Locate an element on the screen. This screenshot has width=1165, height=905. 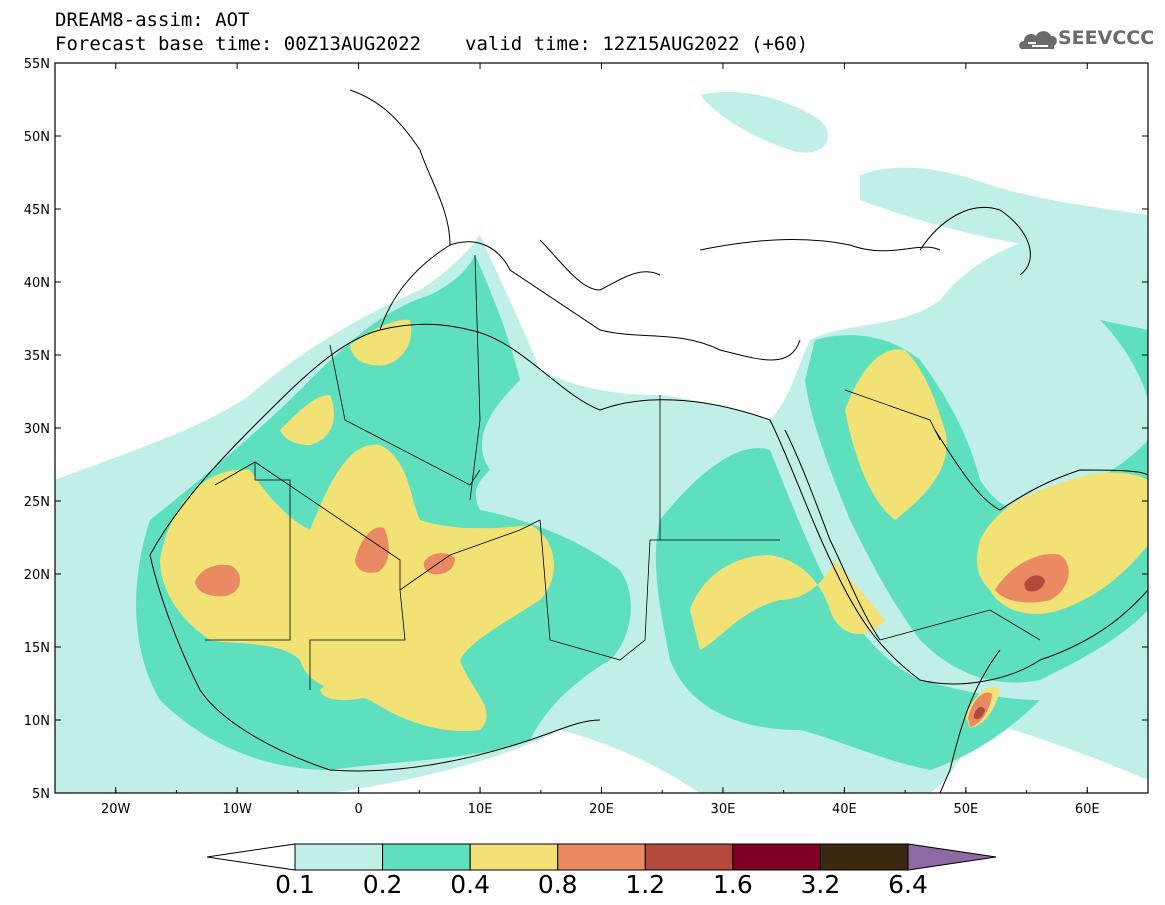
colorbar-upper-arrow is located at coordinates (952, 857).